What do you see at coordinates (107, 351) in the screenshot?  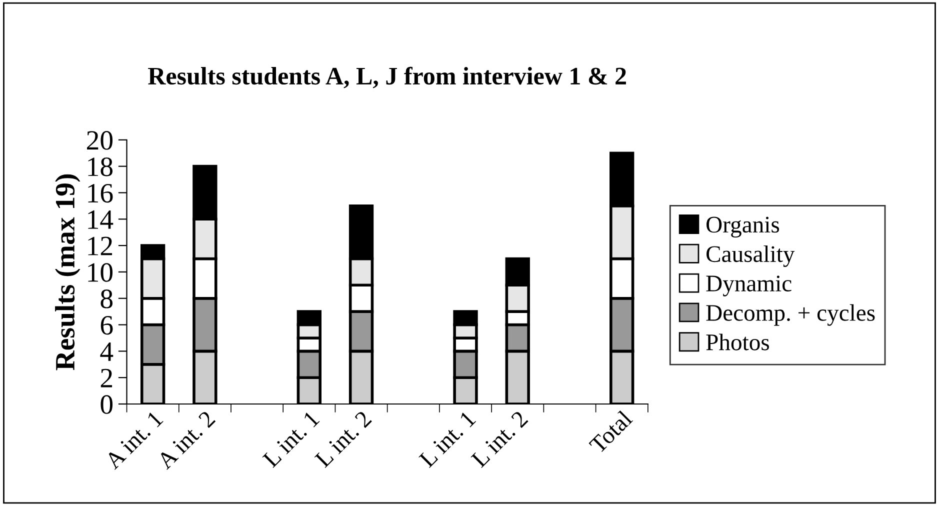 I see `y-tick-label: 4` at bounding box center [107, 351].